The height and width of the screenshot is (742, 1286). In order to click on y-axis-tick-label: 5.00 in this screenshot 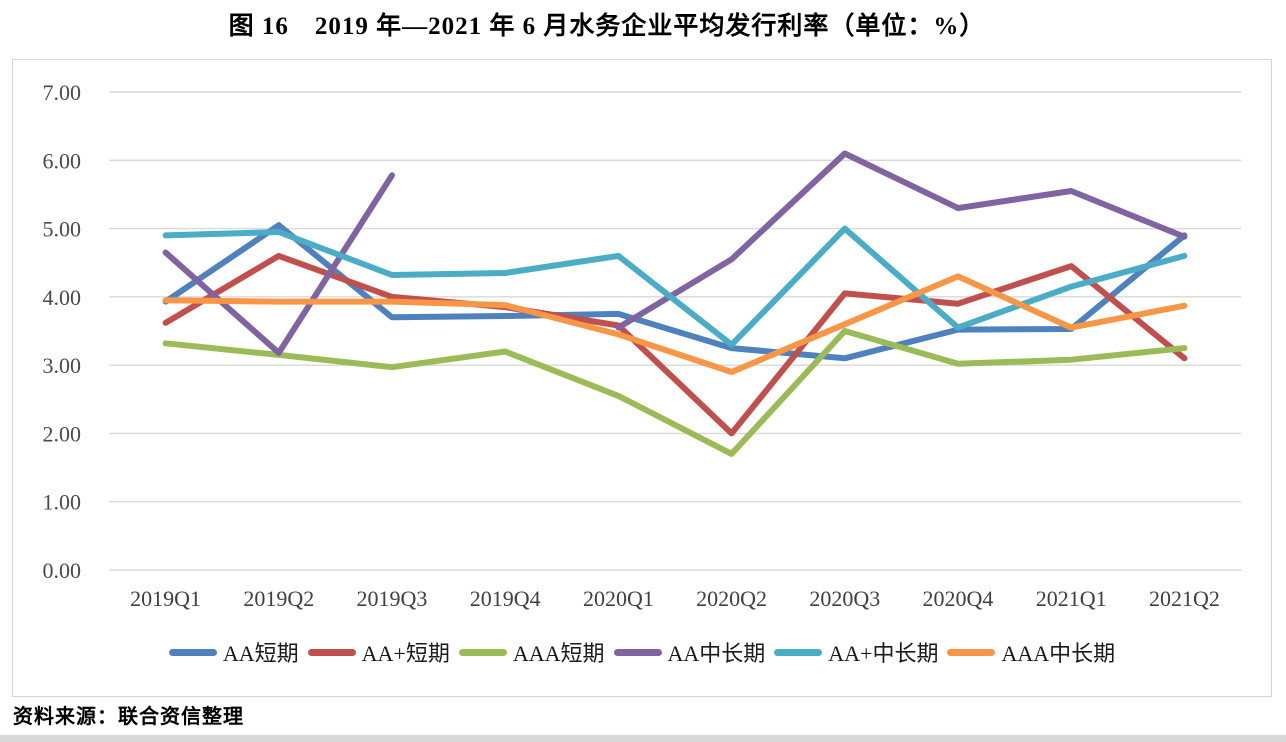, I will do `click(62, 229)`.